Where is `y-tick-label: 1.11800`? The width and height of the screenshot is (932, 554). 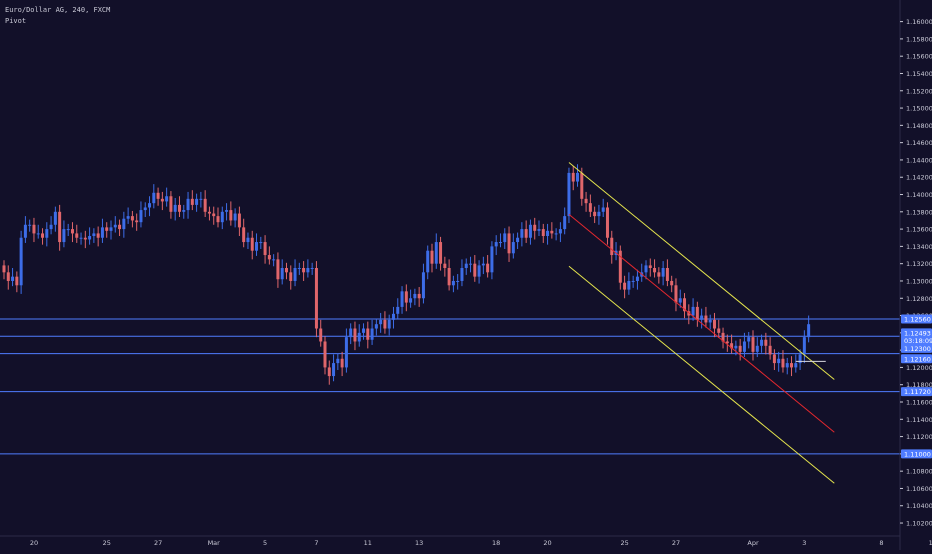 y-tick-label: 1.11800 is located at coordinates (919, 385).